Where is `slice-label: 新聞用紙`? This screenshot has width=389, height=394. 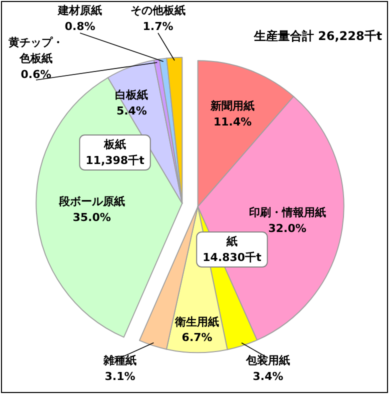 slice-label: 新聞用紙 is located at coordinates (232, 106).